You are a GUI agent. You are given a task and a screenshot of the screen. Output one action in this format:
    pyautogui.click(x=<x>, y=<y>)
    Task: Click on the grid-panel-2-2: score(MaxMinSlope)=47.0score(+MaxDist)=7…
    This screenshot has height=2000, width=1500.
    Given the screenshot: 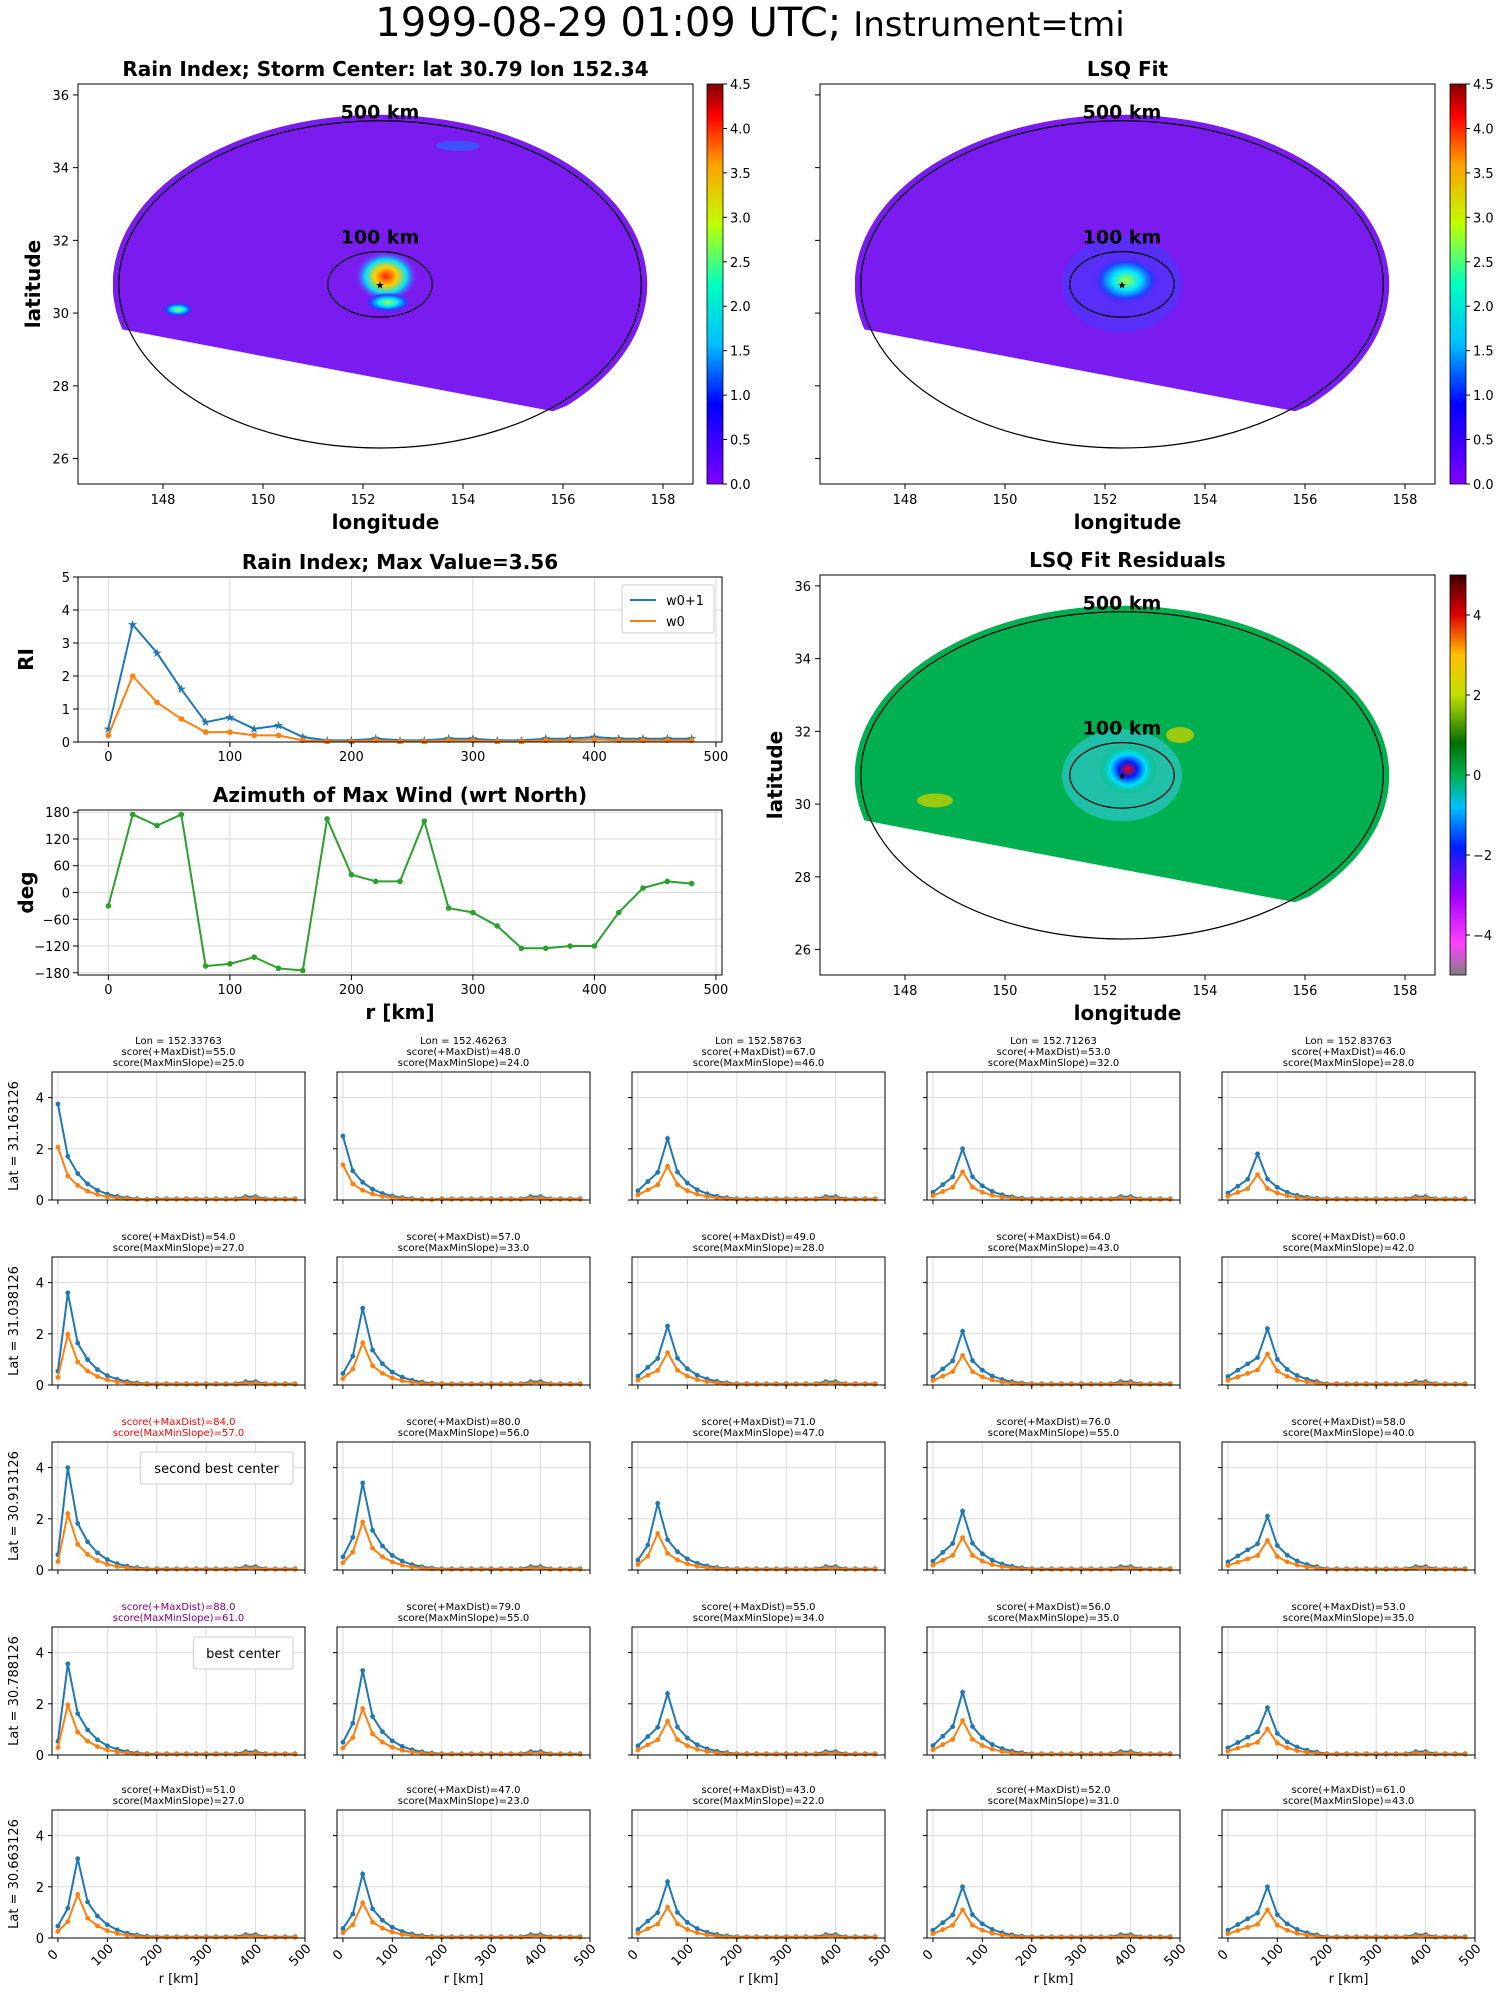 What is the action you would take?
    pyautogui.click(x=757, y=1495)
    